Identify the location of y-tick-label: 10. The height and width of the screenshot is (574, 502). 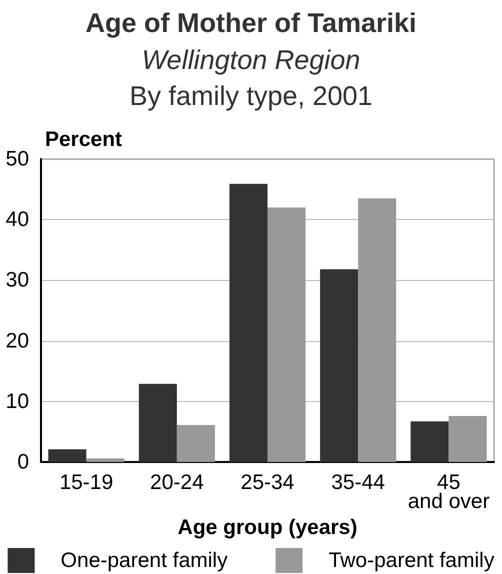
(17, 401).